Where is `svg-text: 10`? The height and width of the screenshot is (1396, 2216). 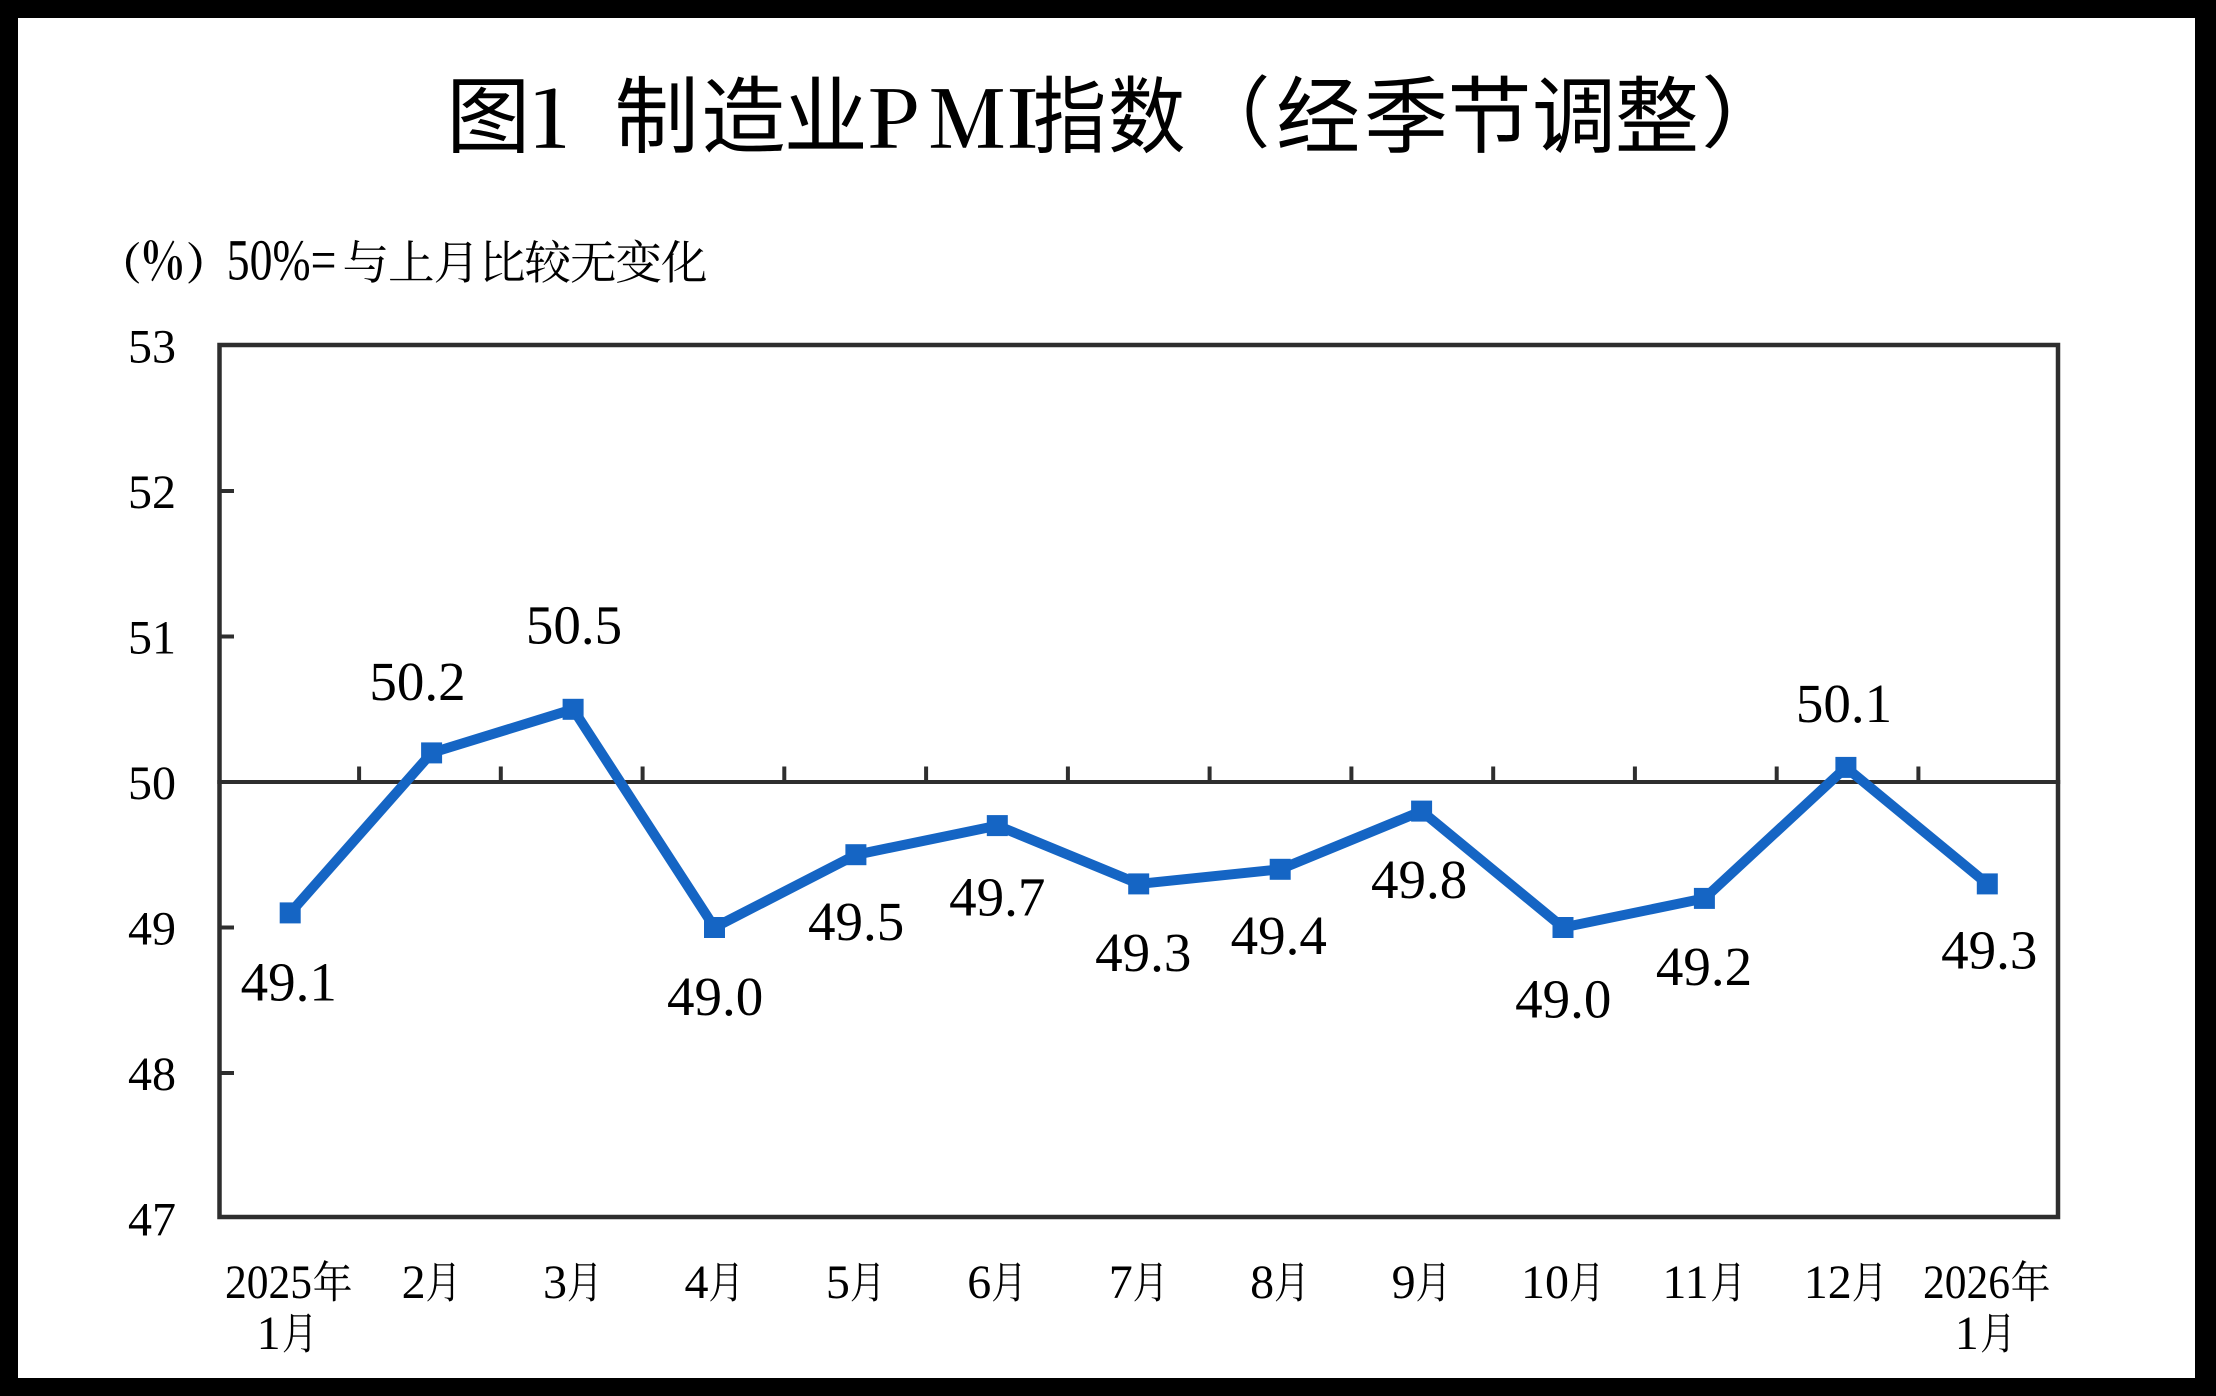
svg-text: 10 is located at coordinates (1545, 1282).